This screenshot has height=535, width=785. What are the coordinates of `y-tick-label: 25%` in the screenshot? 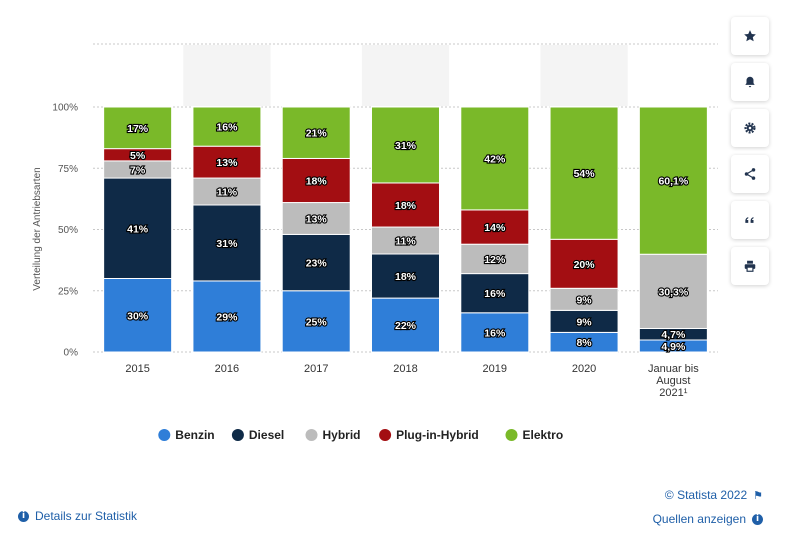 It's located at (68, 291).